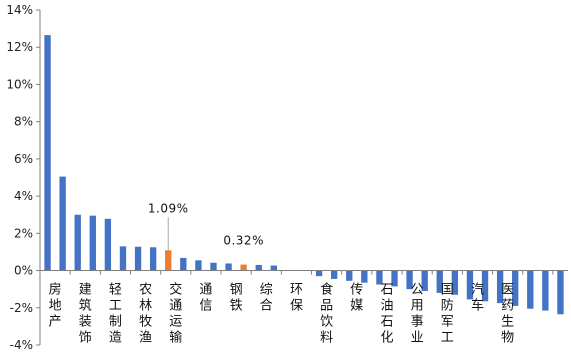 The height and width of the screenshot is (353, 571). Describe the element at coordinates (296, 298) in the screenshot. I see `category-label: 环保` at that location.